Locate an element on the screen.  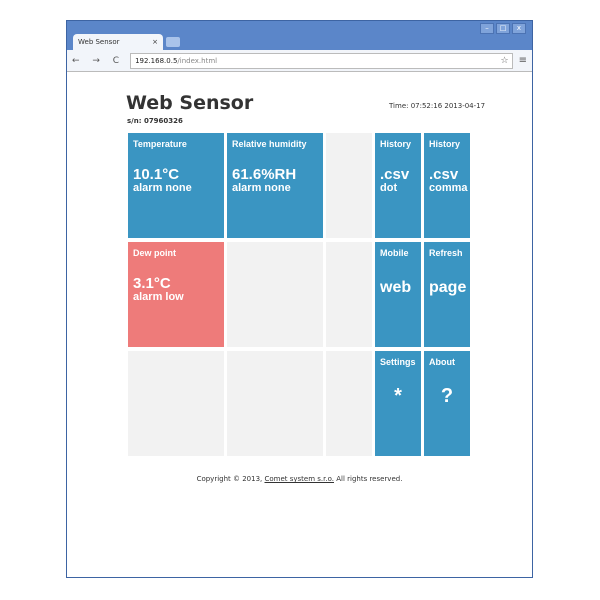
tile-settings: Settings * is located at coordinates (398, 403).